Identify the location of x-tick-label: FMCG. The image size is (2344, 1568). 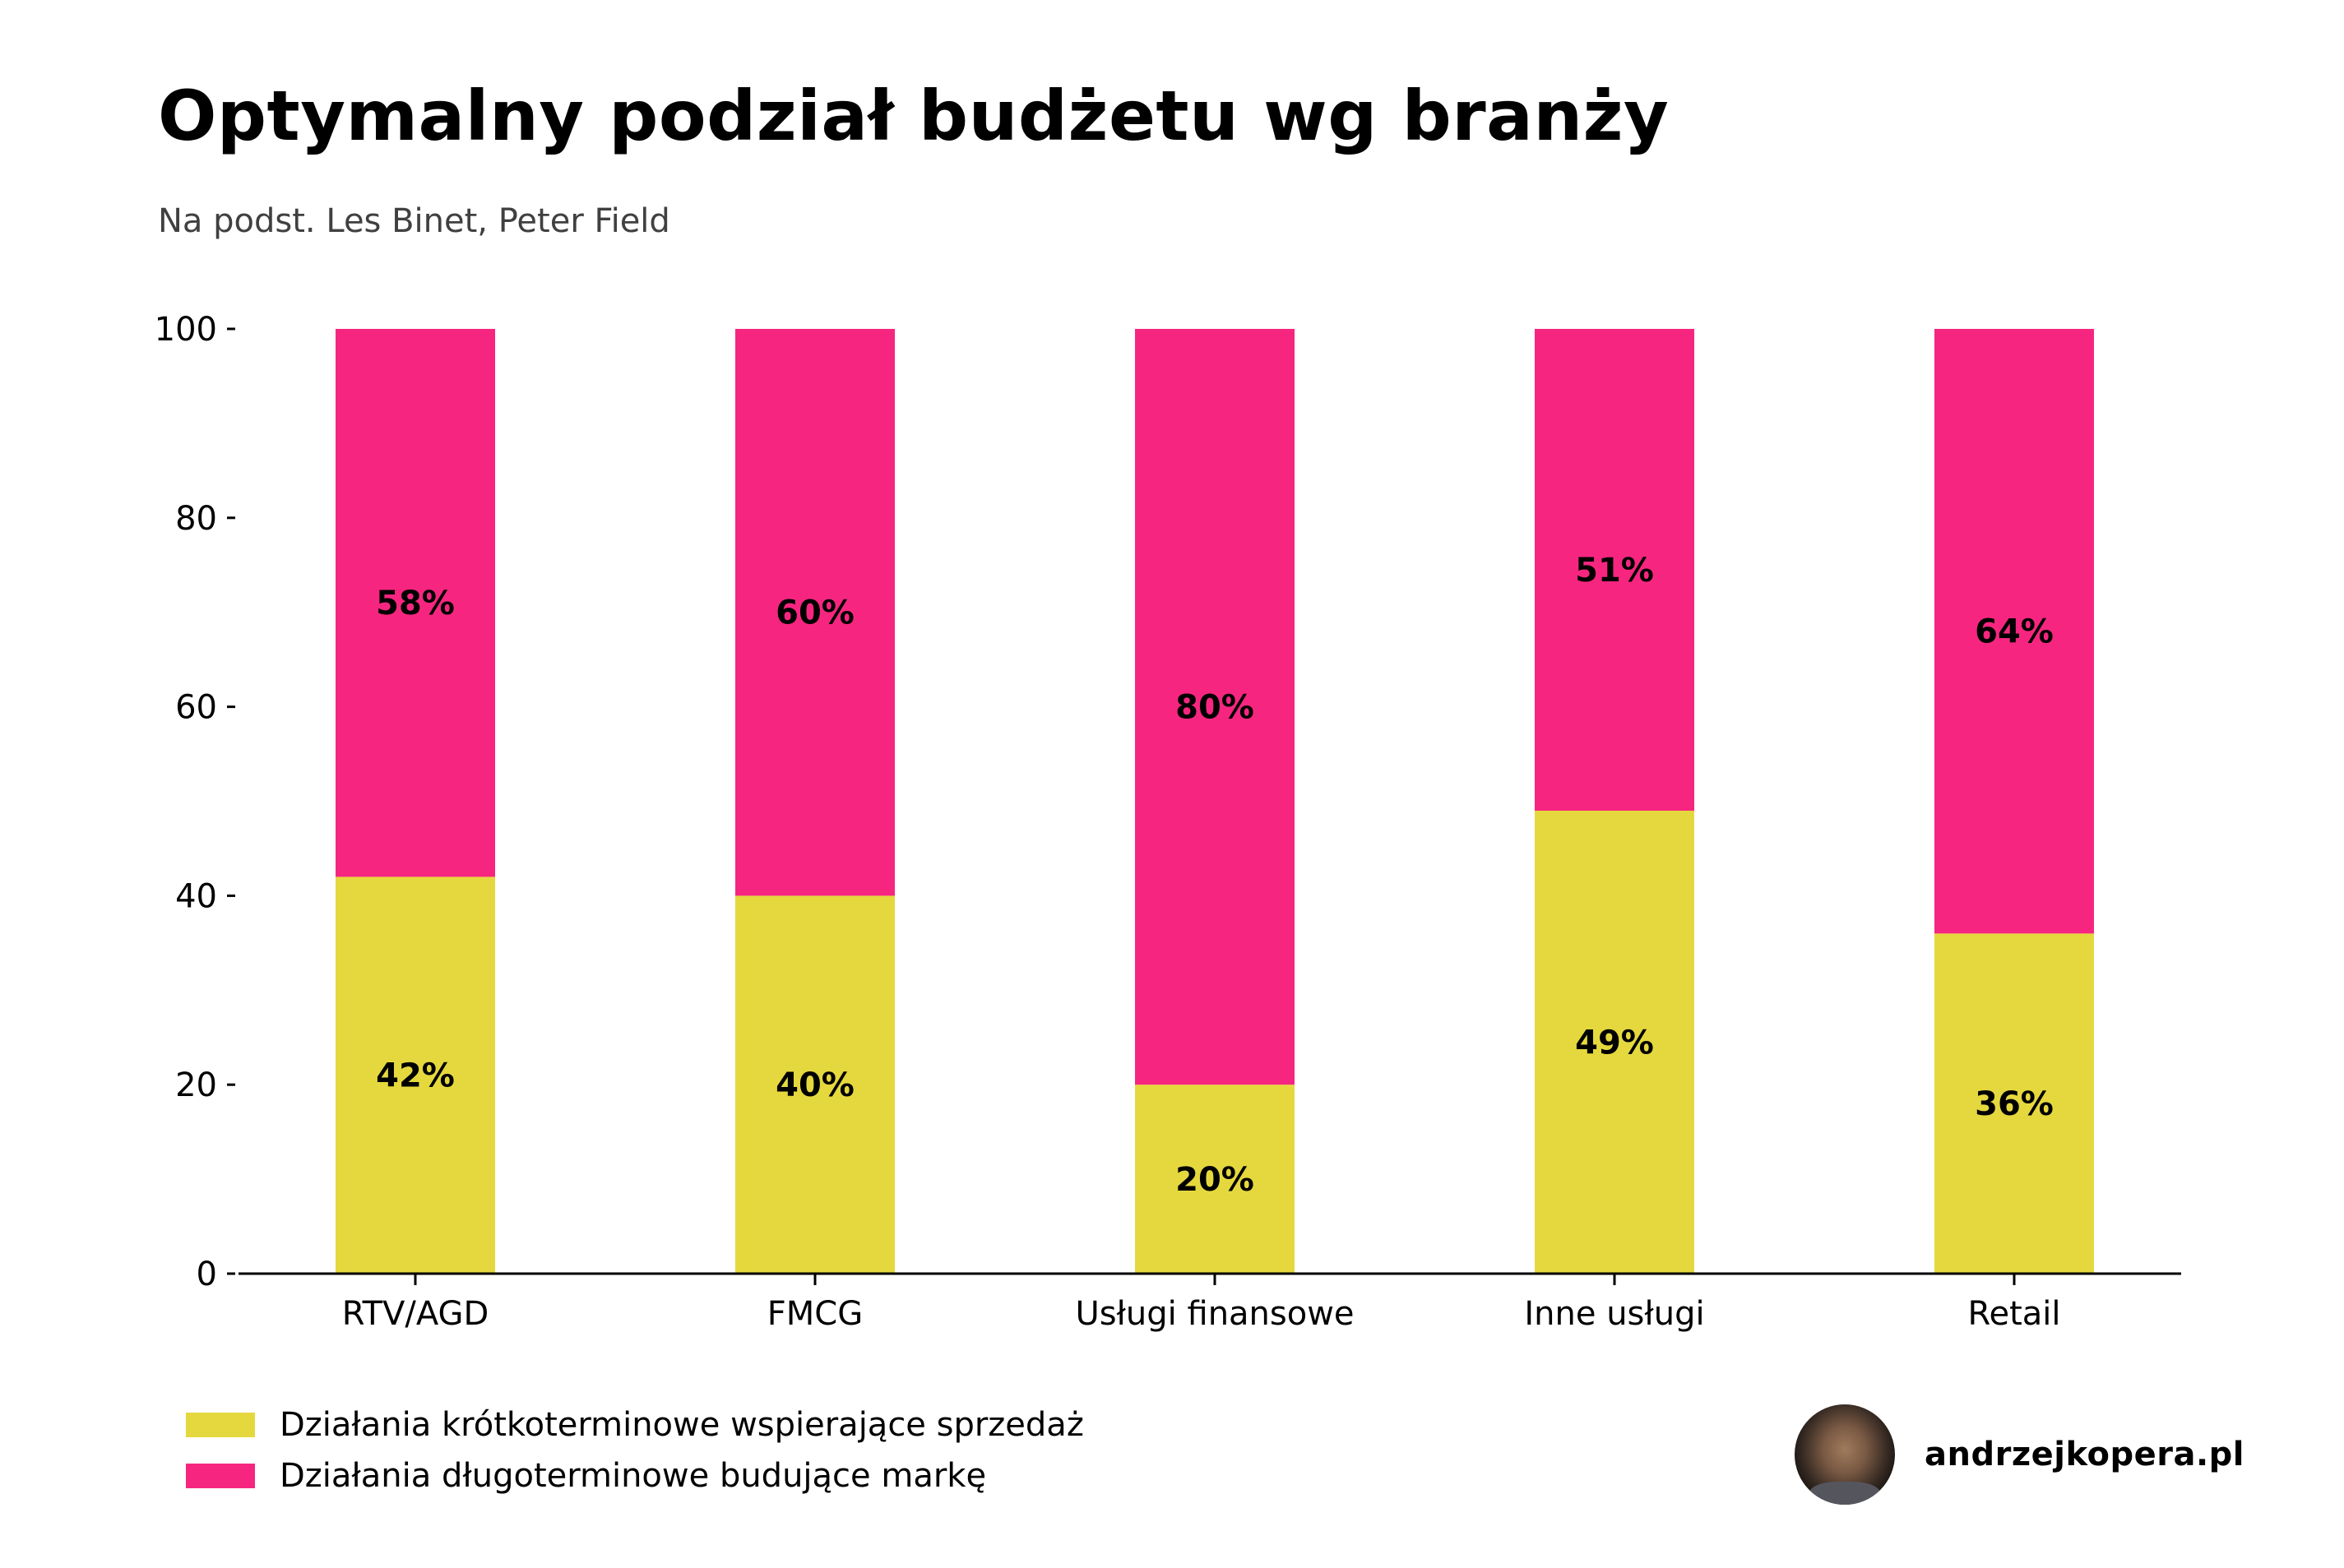
(815, 1314).